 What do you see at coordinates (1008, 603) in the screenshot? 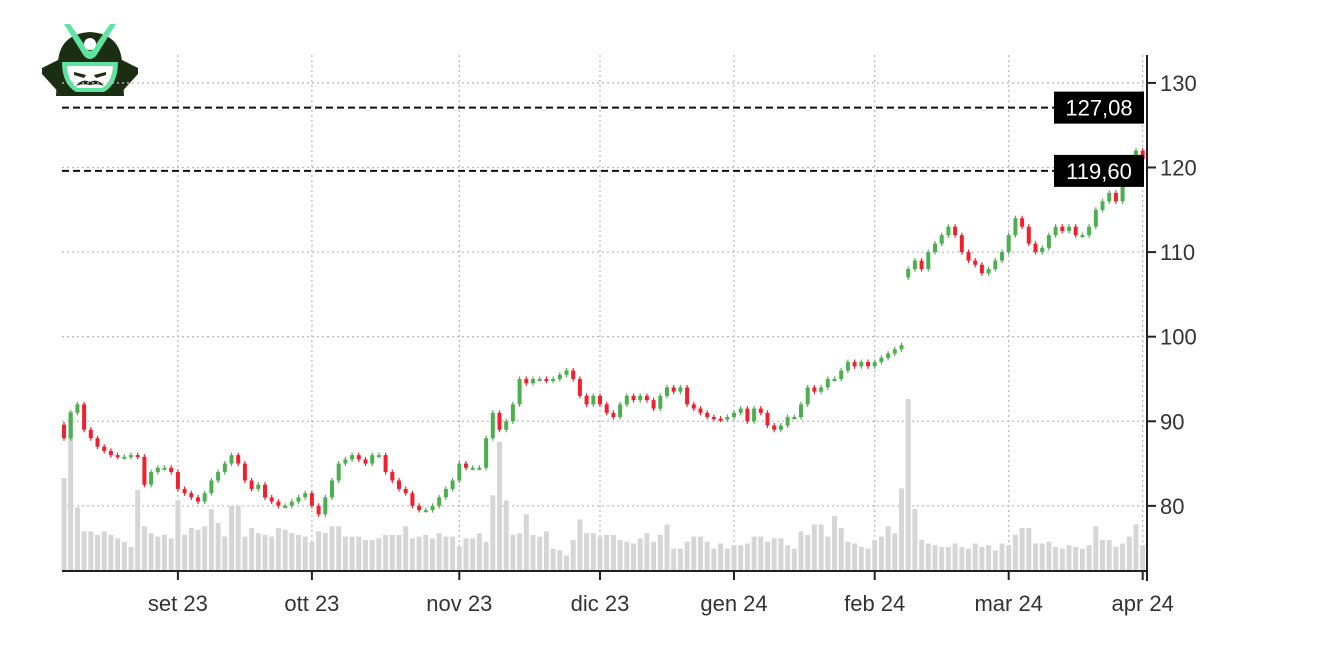
I see `x-tick-label: mar 24` at bounding box center [1008, 603].